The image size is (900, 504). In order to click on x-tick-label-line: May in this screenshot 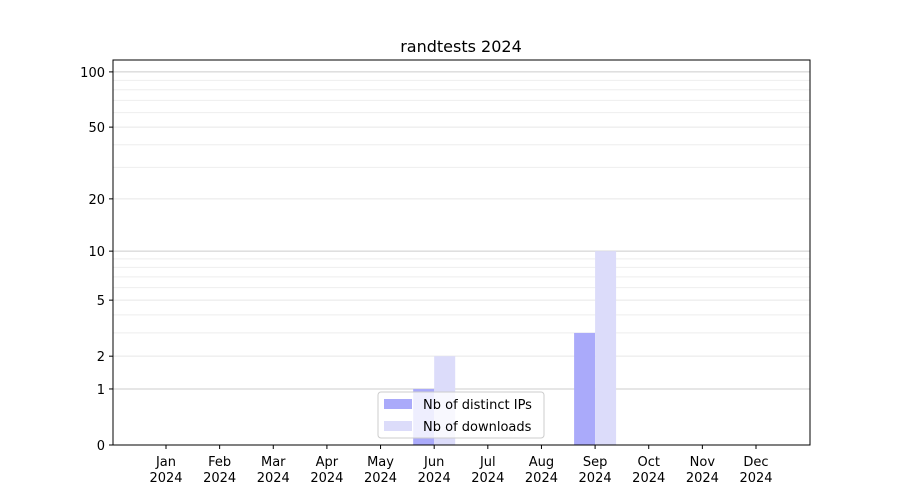, I will do `click(380, 462)`.